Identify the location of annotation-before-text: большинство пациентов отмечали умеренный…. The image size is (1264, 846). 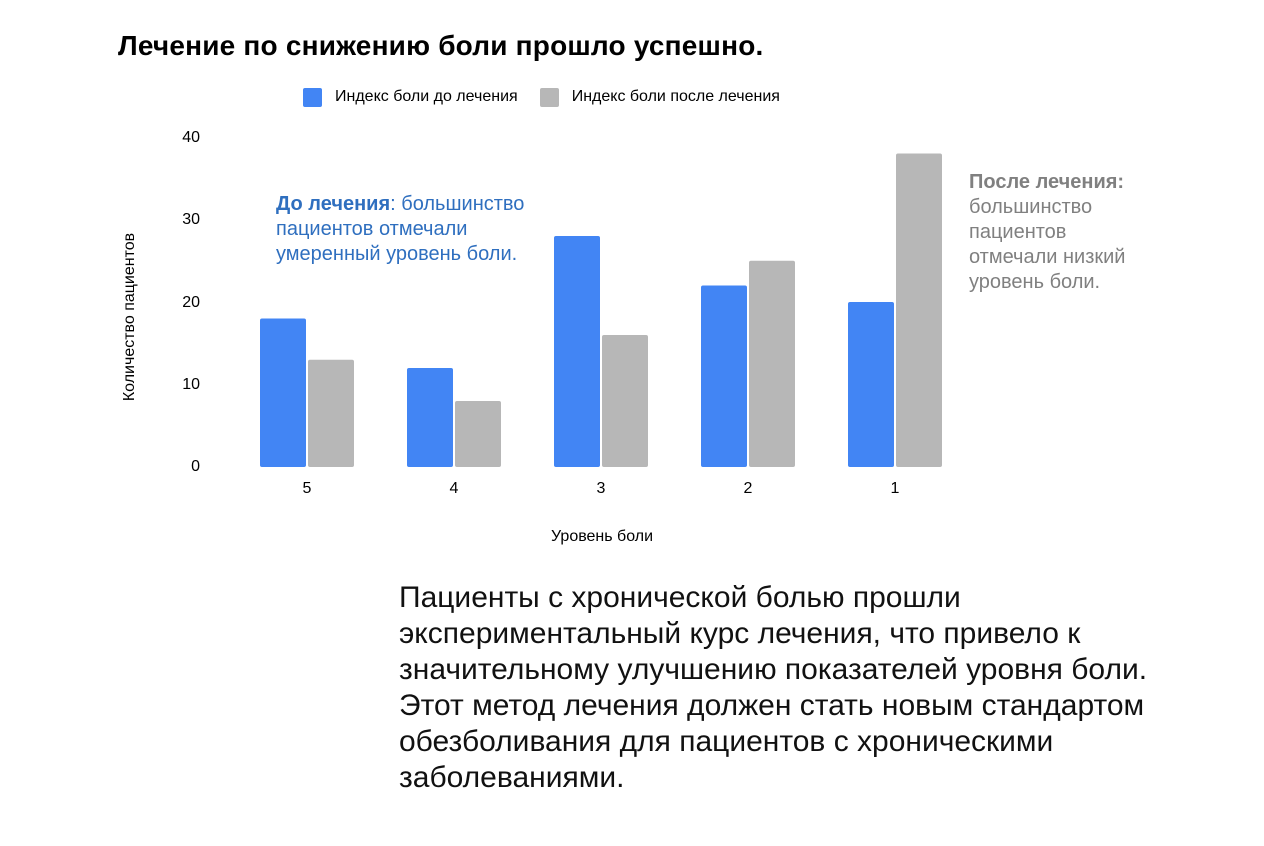
(400, 229).